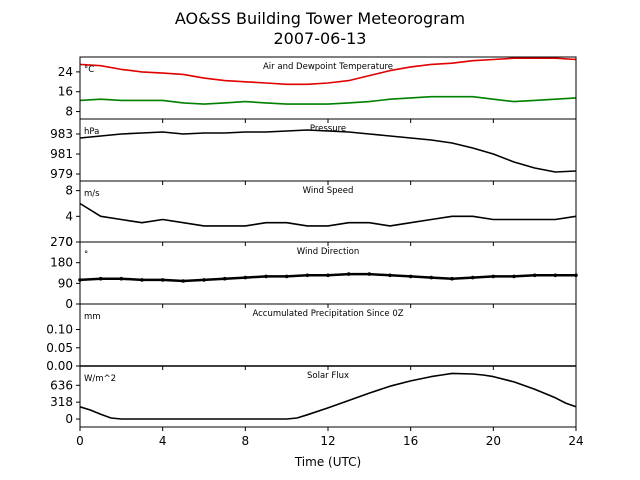  I want to click on y-tick-label: 318, so click(61, 402).